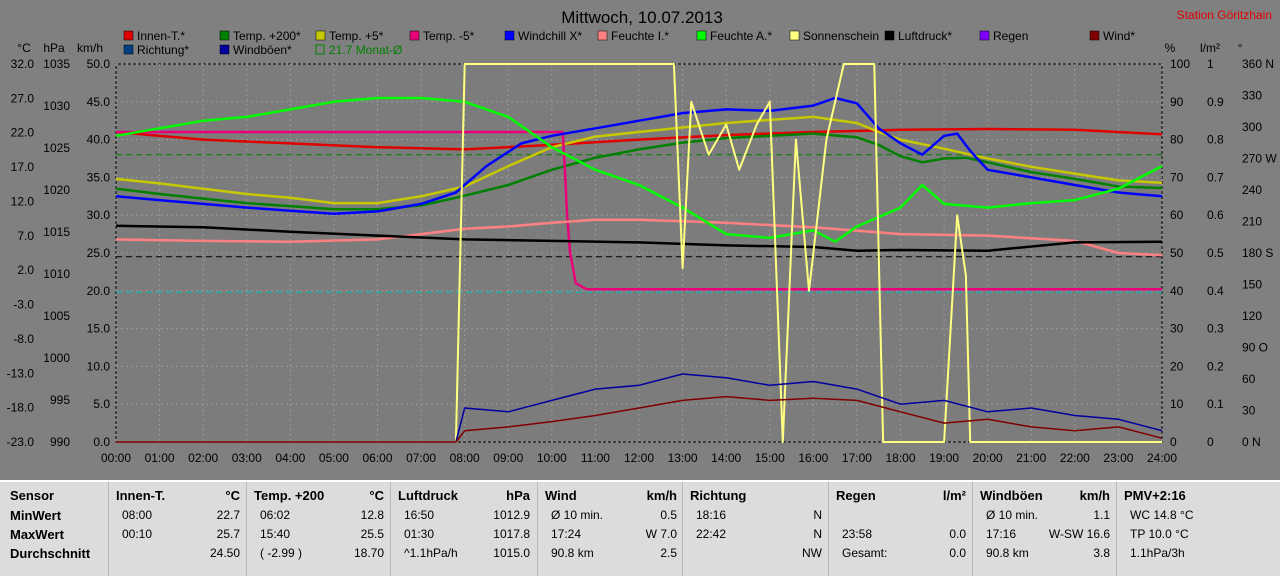 The height and width of the screenshot is (576, 1280). Describe the element at coordinates (1119, 36) in the screenshot. I see `legend-label: Wind*` at that location.